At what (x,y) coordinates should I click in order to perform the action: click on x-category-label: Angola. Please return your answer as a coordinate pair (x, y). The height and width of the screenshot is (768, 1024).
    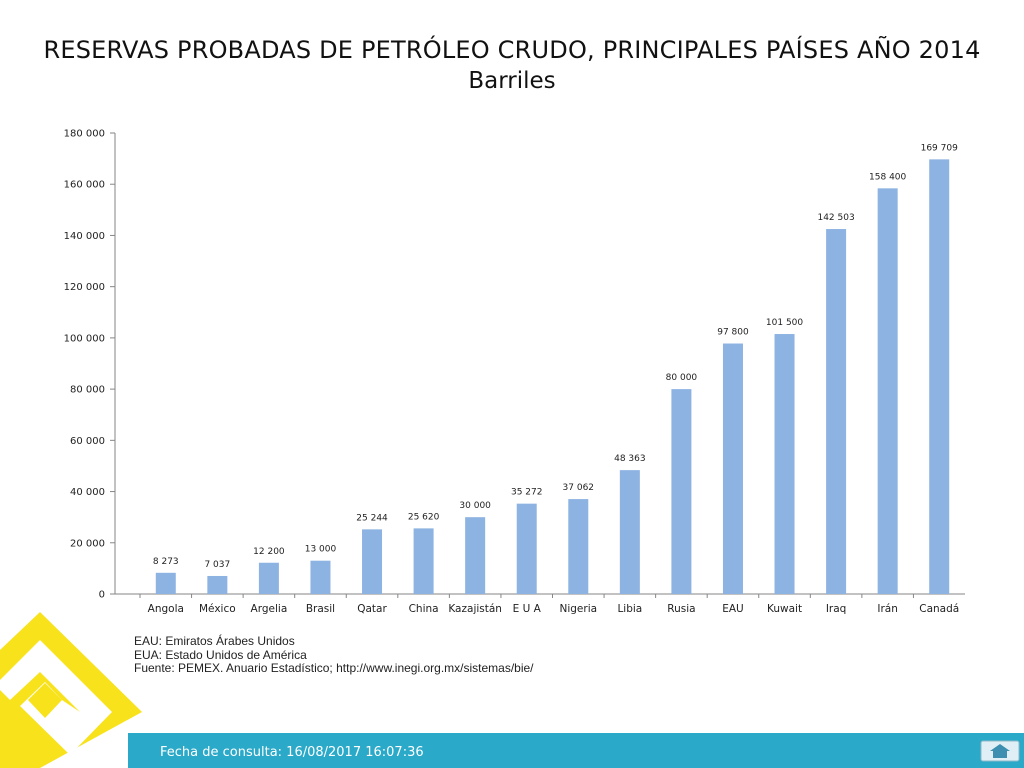
    Looking at the image, I should click on (166, 609).